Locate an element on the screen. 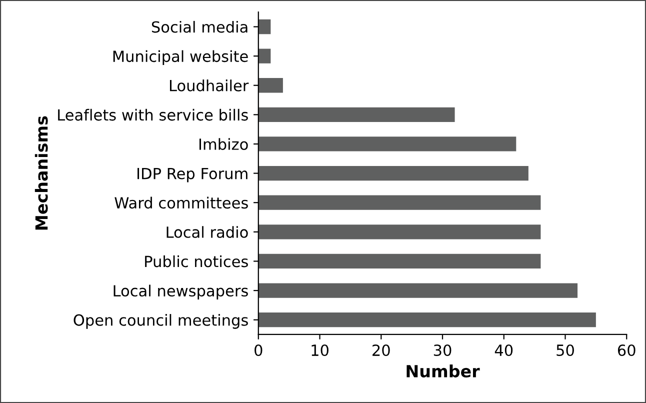 The width and height of the screenshot is (646, 403). x-tick-label: 20 is located at coordinates (381, 350).